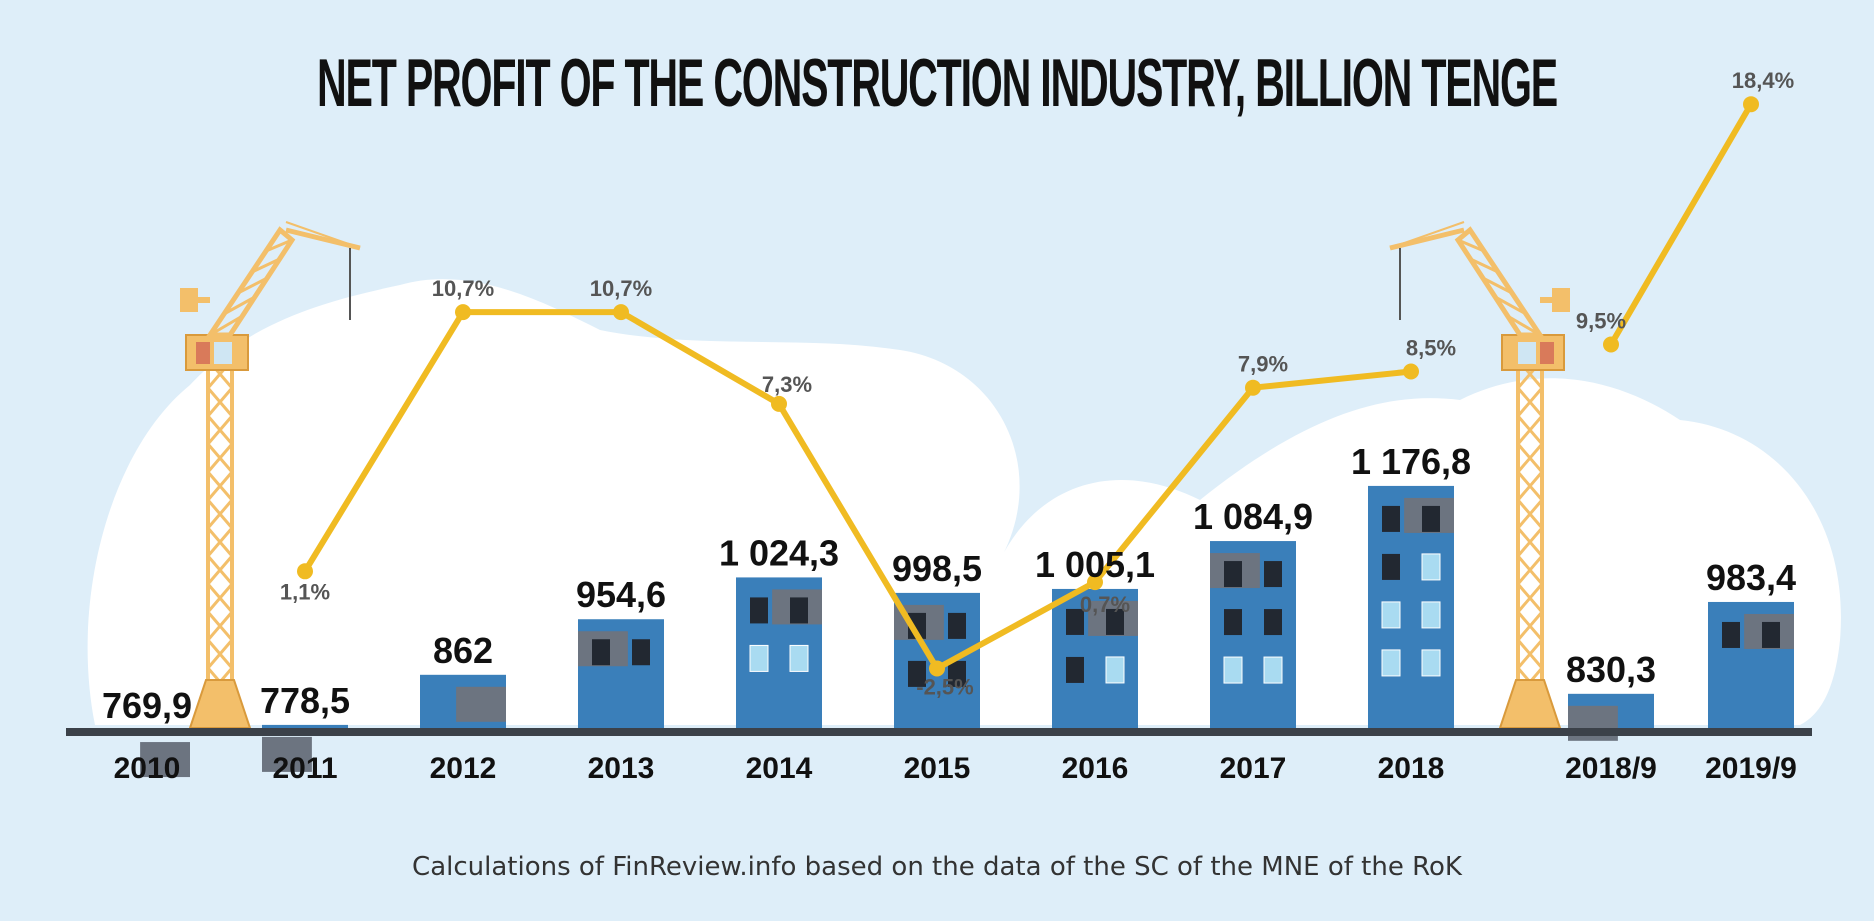  Describe the element at coordinates (463, 288) in the screenshot. I see `growth-label-2012: 10,7%` at that location.